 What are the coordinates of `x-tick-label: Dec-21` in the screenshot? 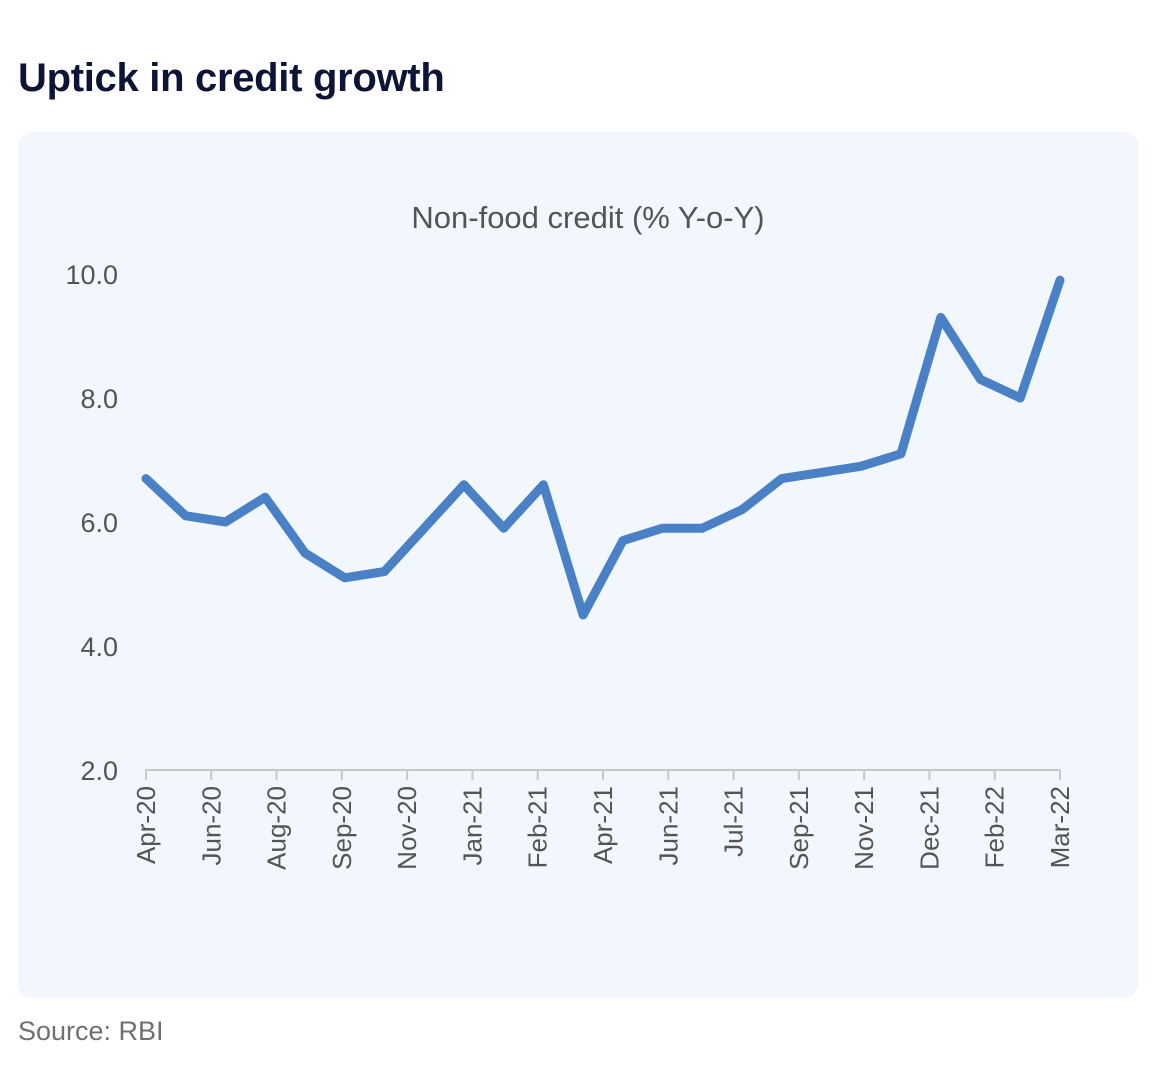 It's located at (929, 828).